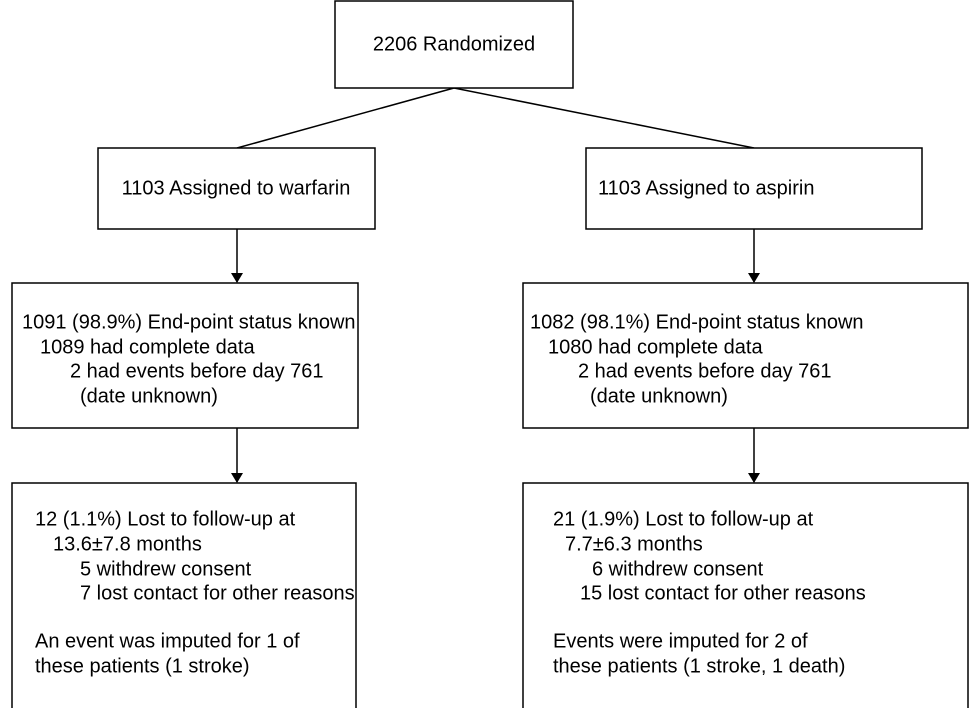 The height and width of the screenshot is (708, 970). Describe the element at coordinates (142, 666) in the screenshot. I see `node-text: these patients (1 stroke)` at that location.